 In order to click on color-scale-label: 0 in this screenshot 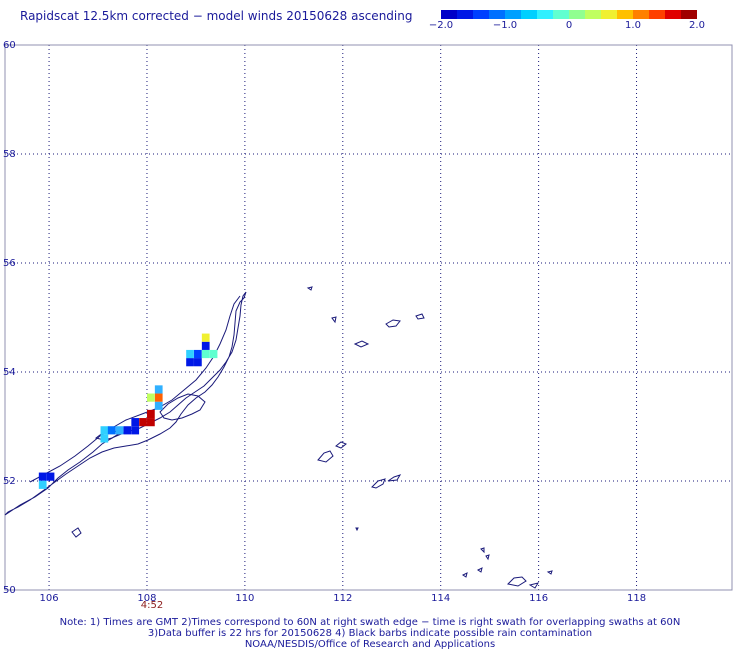, I will do `click(569, 25)`.